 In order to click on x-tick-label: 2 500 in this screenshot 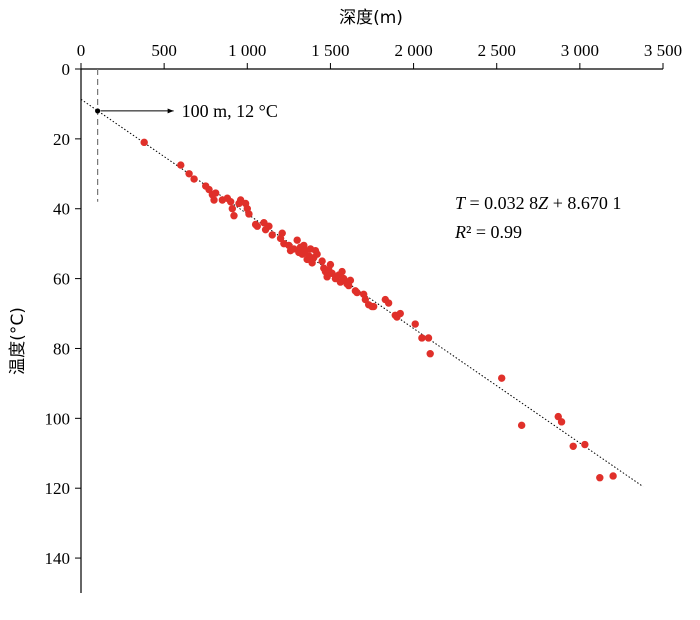, I will do `click(497, 50)`.